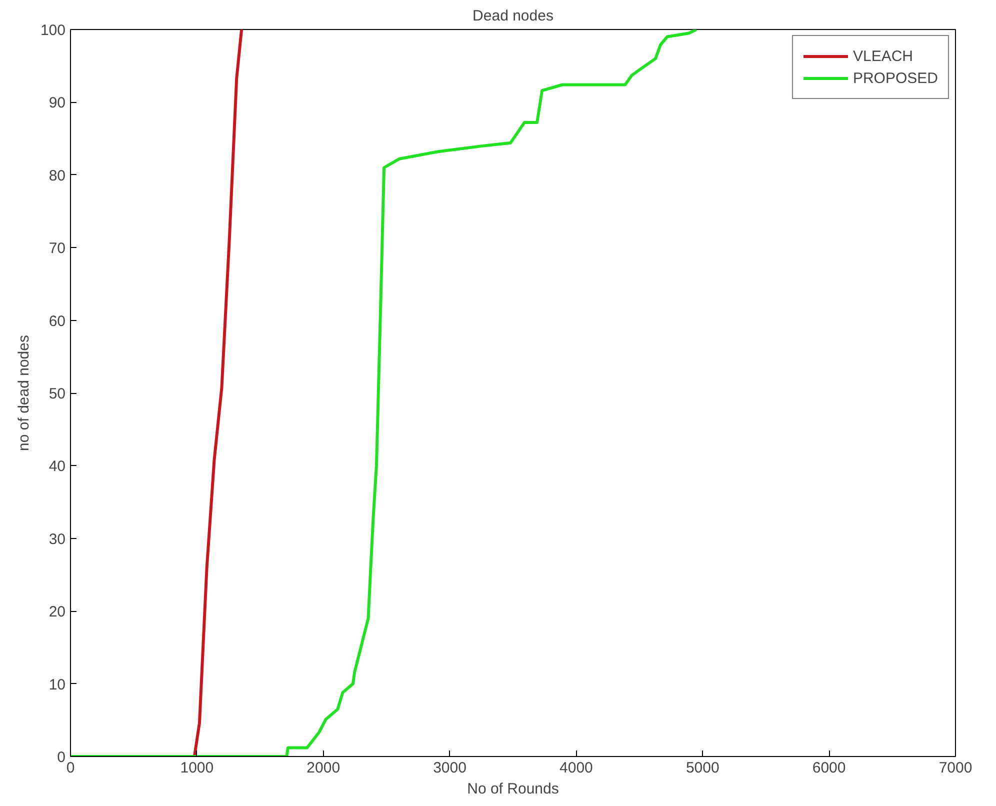 This screenshot has width=996, height=806. Describe the element at coordinates (703, 768) in the screenshot. I see `x-tick-label: 5000` at that location.